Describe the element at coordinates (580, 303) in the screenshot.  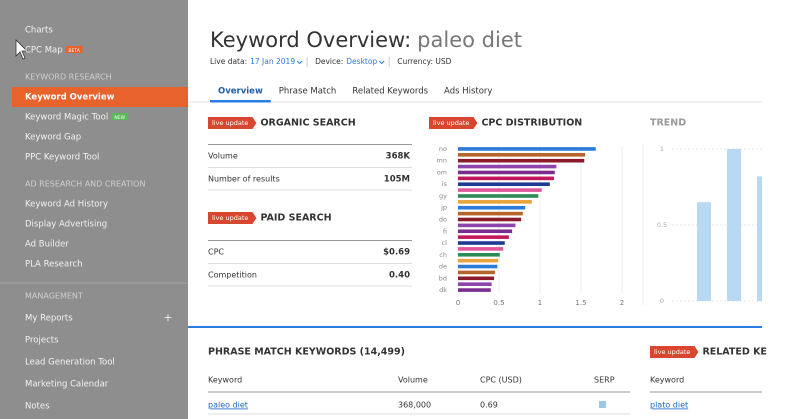
I see `x-tick-label: 1.5` at that location.